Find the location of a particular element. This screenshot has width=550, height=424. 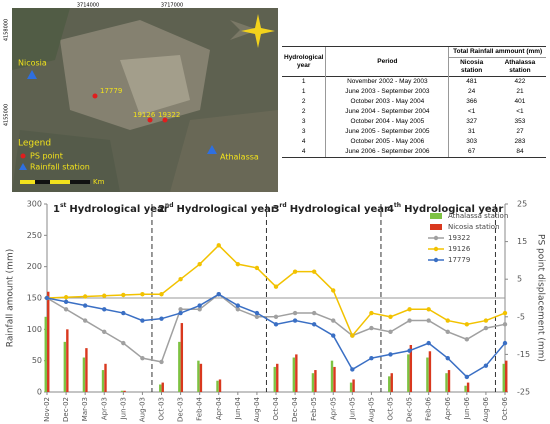

table-cell: 67 is located at coordinates (471, 152).